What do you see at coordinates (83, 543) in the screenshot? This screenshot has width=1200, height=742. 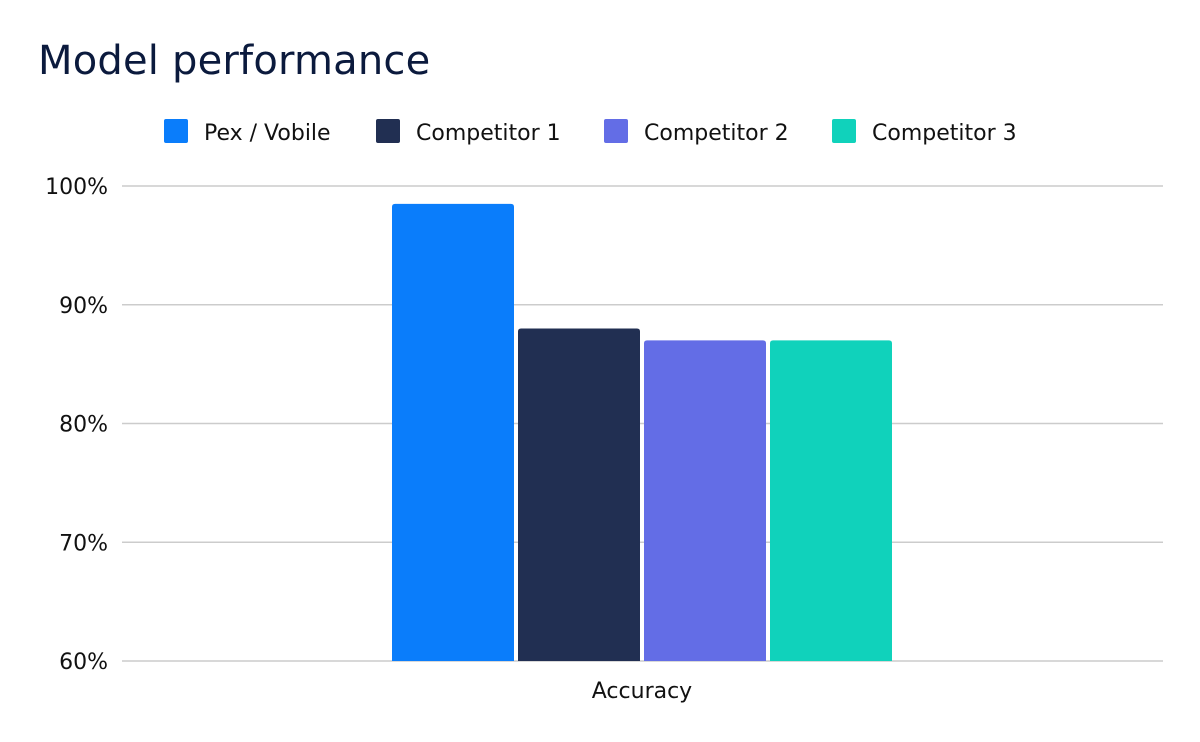 I see `y-tick-label: 70%` at bounding box center [83, 543].